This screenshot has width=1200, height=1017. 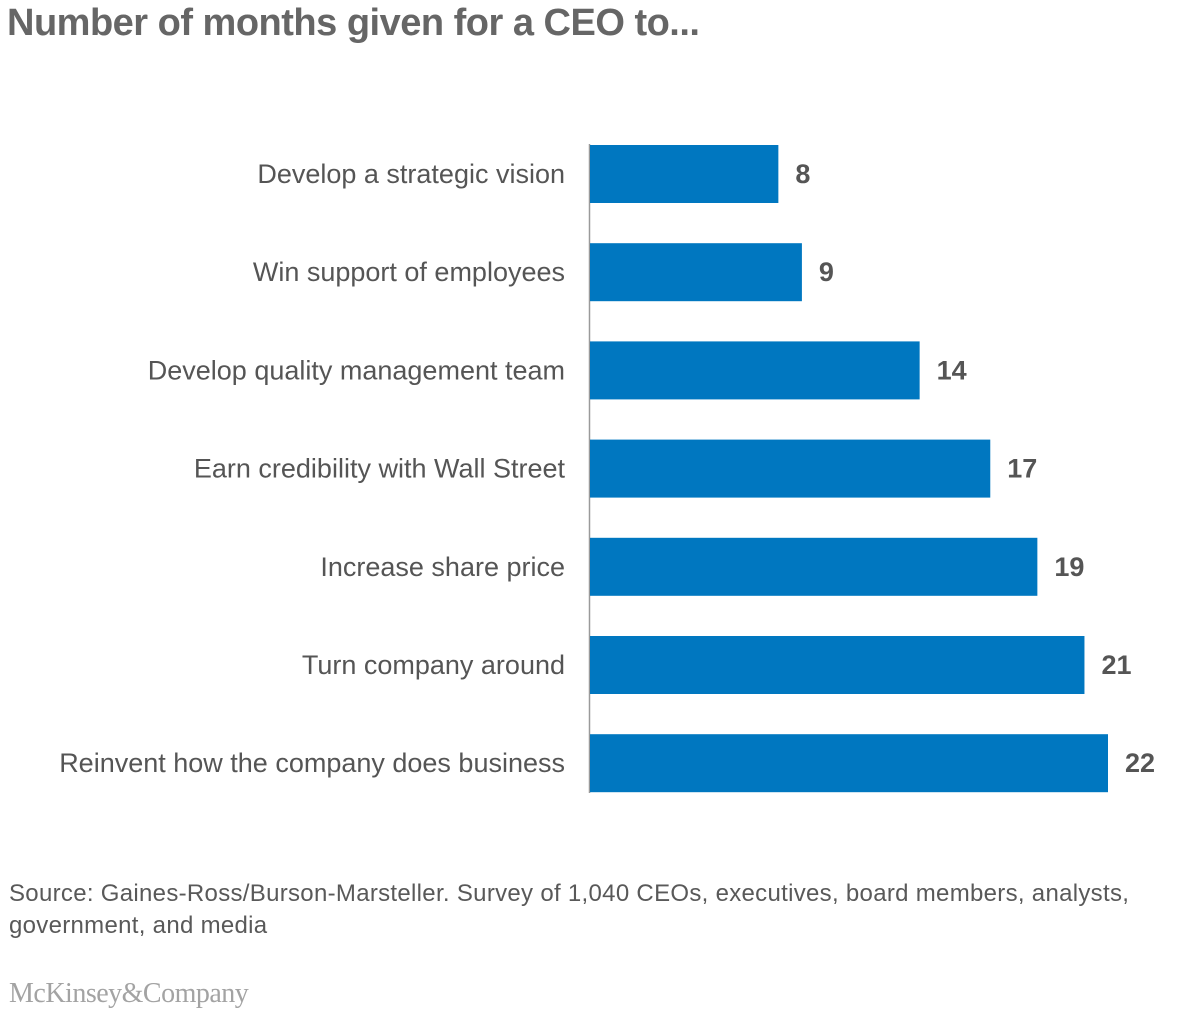 I want to click on value-label: 19, so click(x=1069, y=567).